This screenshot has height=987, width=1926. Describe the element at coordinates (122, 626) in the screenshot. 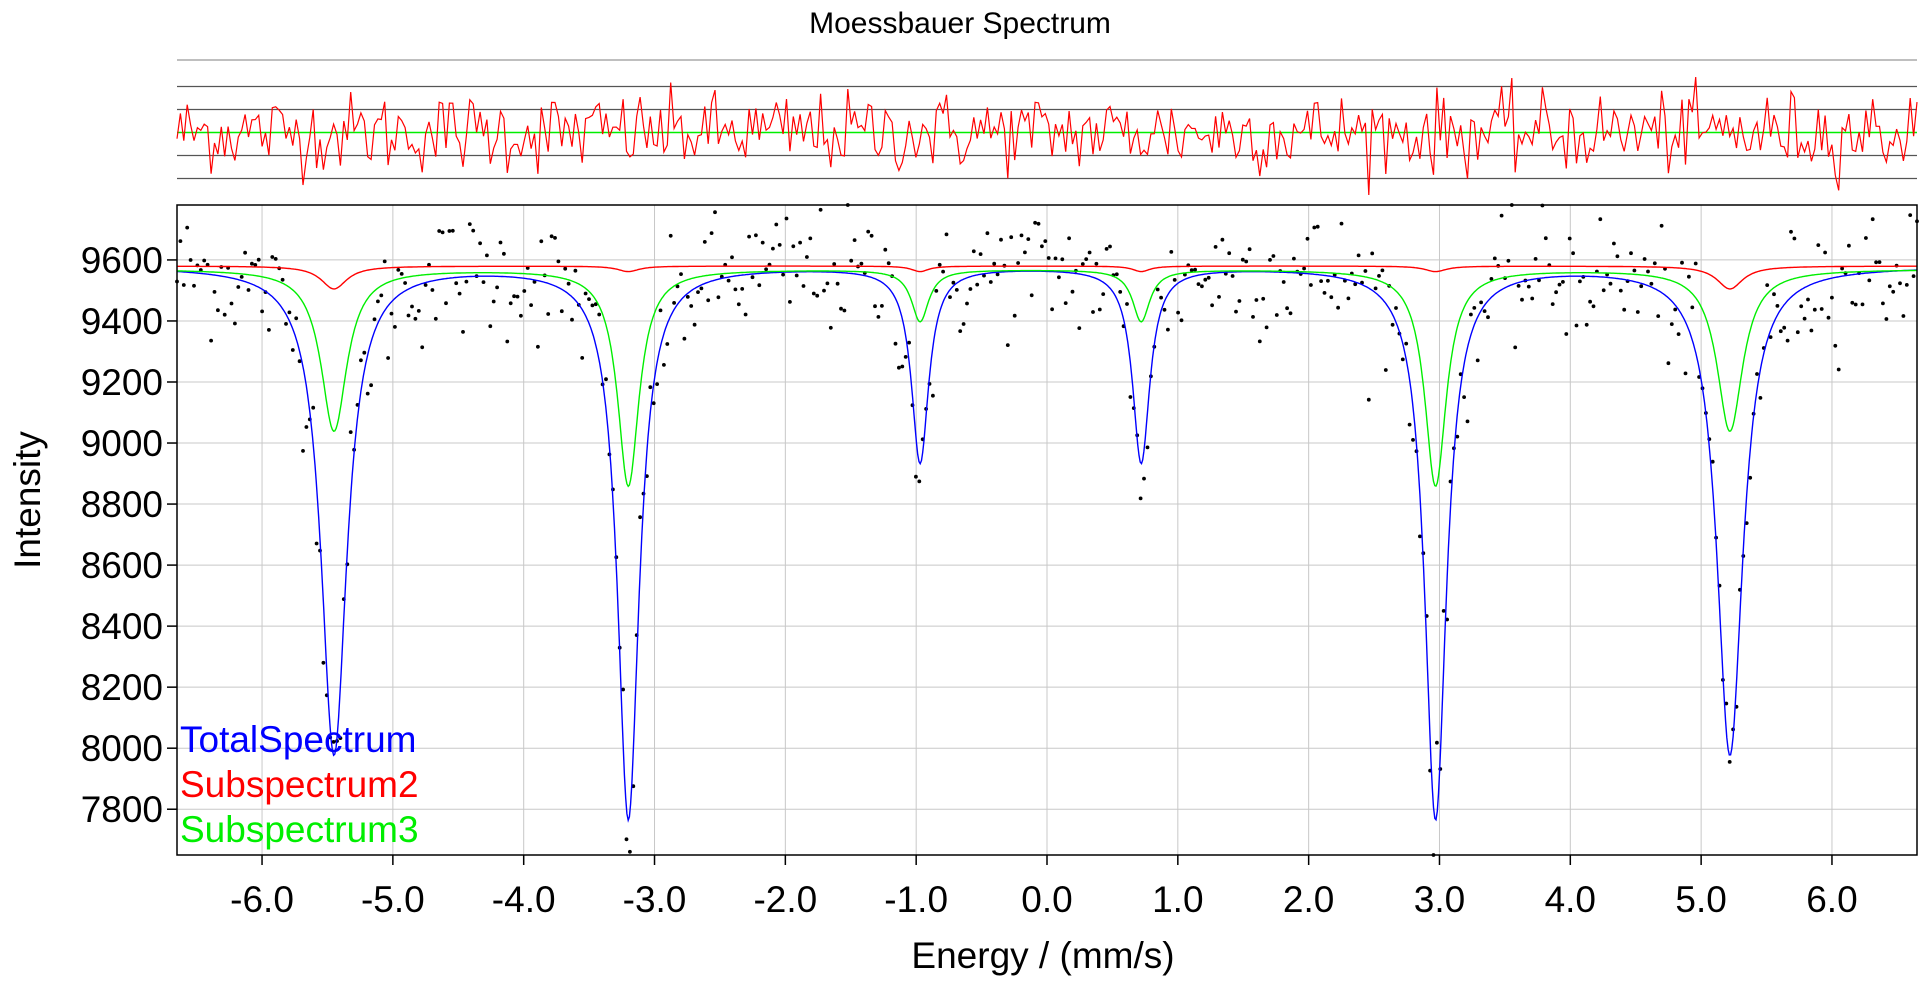

I see `y-tick-label: 8400` at that location.